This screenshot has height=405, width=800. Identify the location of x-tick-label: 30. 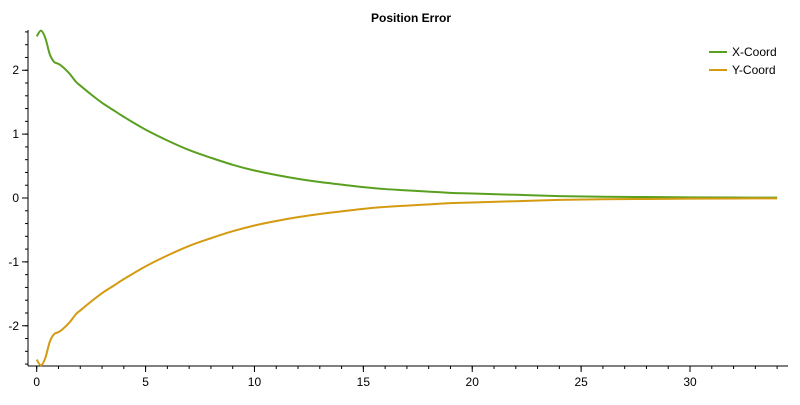
(690, 382).